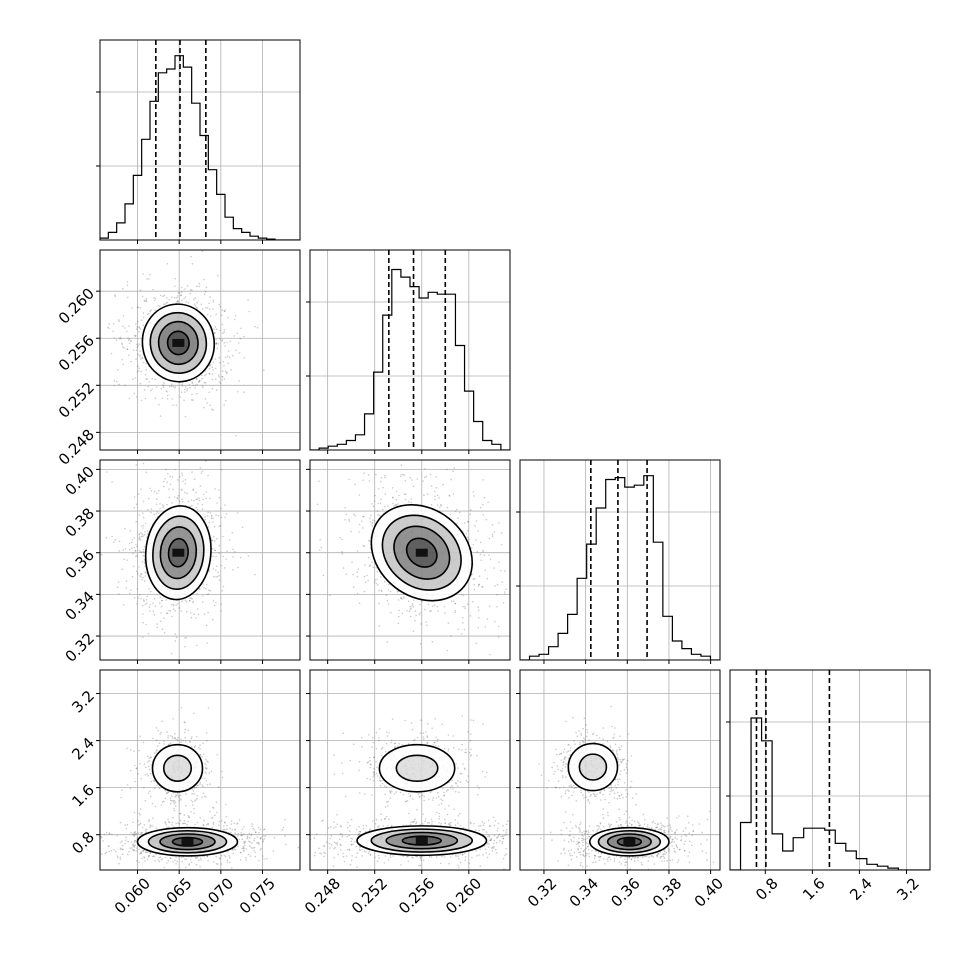  Describe the element at coordinates (83, 796) in the screenshot. I see `y-tick-label: 1.6` at that location.